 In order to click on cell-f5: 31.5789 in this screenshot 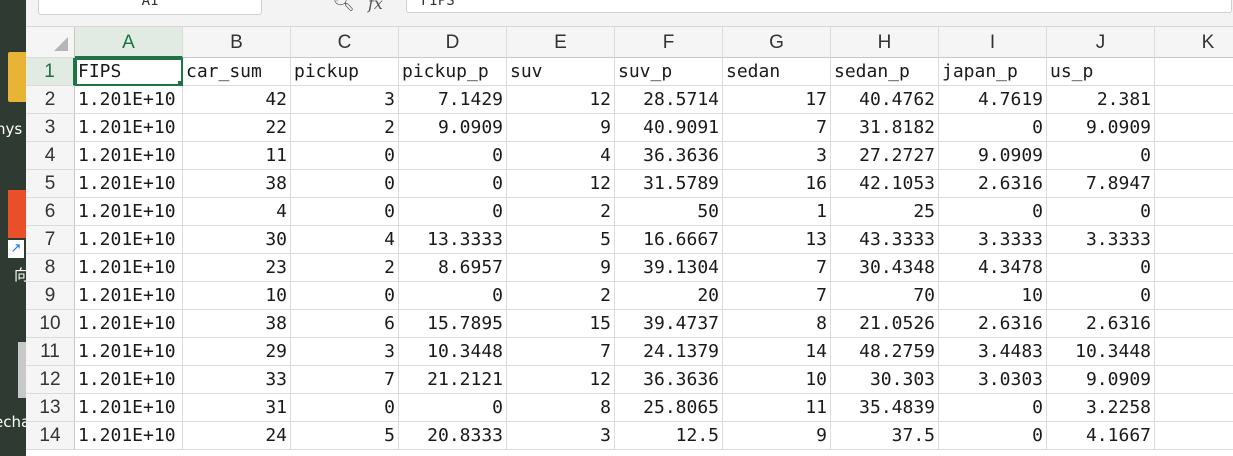, I will do `click(669, 184)`.